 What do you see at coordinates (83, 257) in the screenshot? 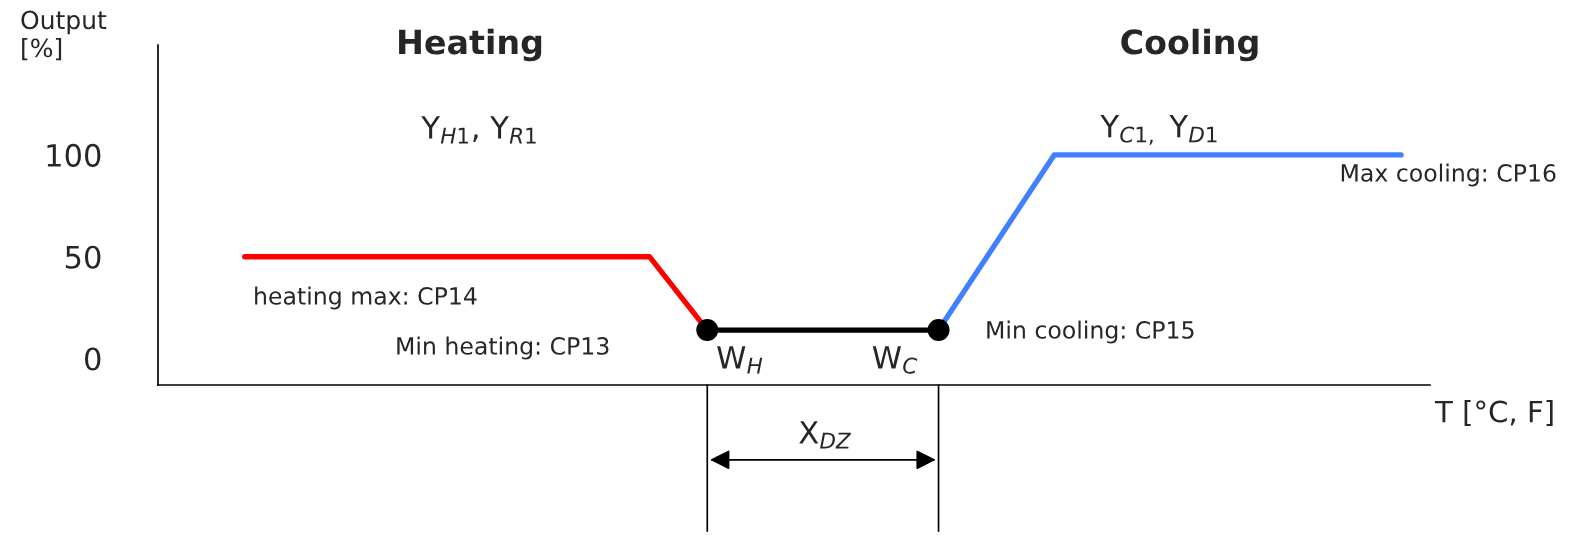
I see `y-tick-label: 50` at bounding box center [83, 257].